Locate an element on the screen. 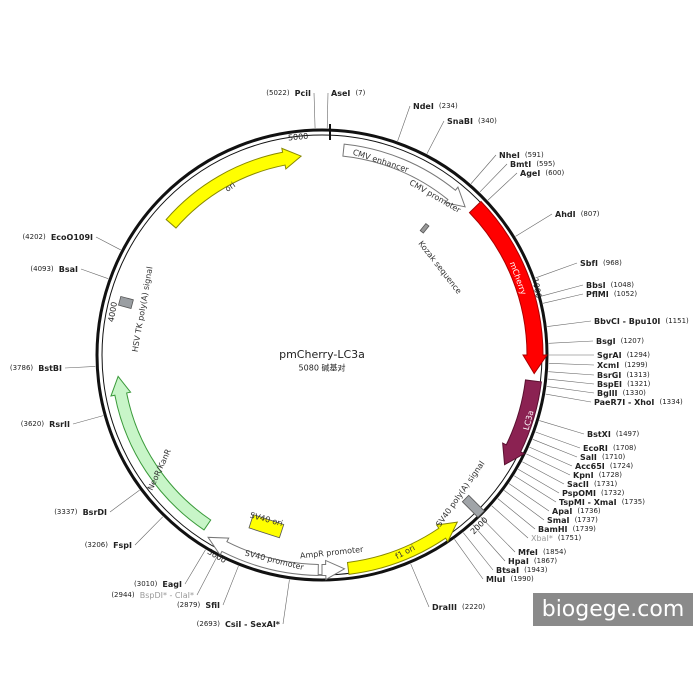 The image size is (700, 700). enzyme-label: DraIII (2220) is located at coordinates (459, 607).